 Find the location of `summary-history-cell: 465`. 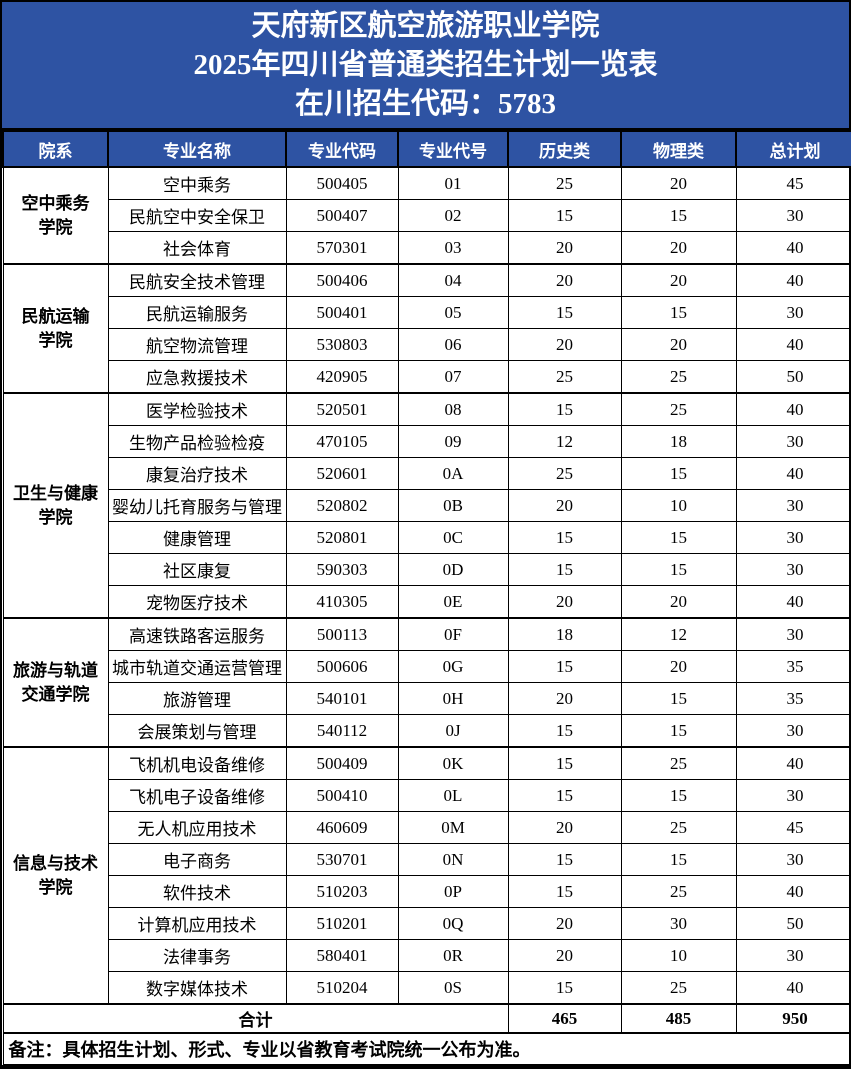

summary-history-cell: 465 is located at coordinates (564, 1018).